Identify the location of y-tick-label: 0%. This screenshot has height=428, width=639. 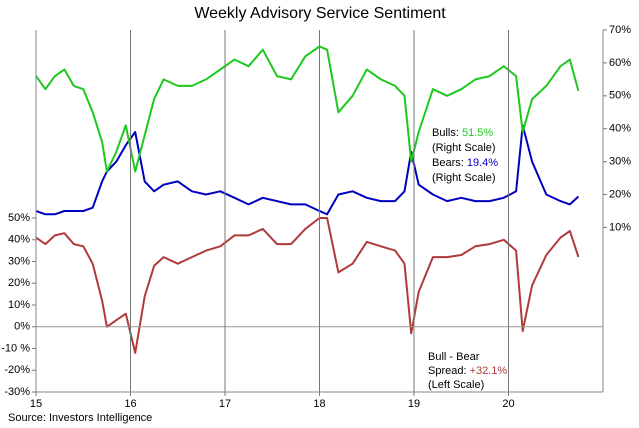
(22, 327).